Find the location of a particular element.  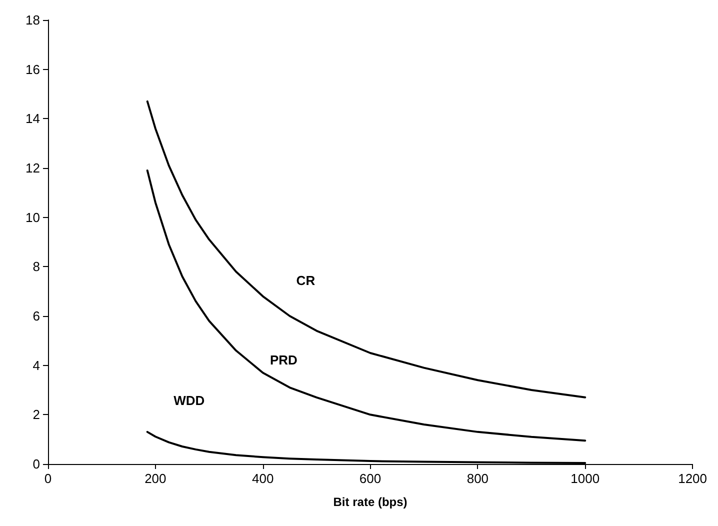

text: CR is located at coordinates (306, 280).